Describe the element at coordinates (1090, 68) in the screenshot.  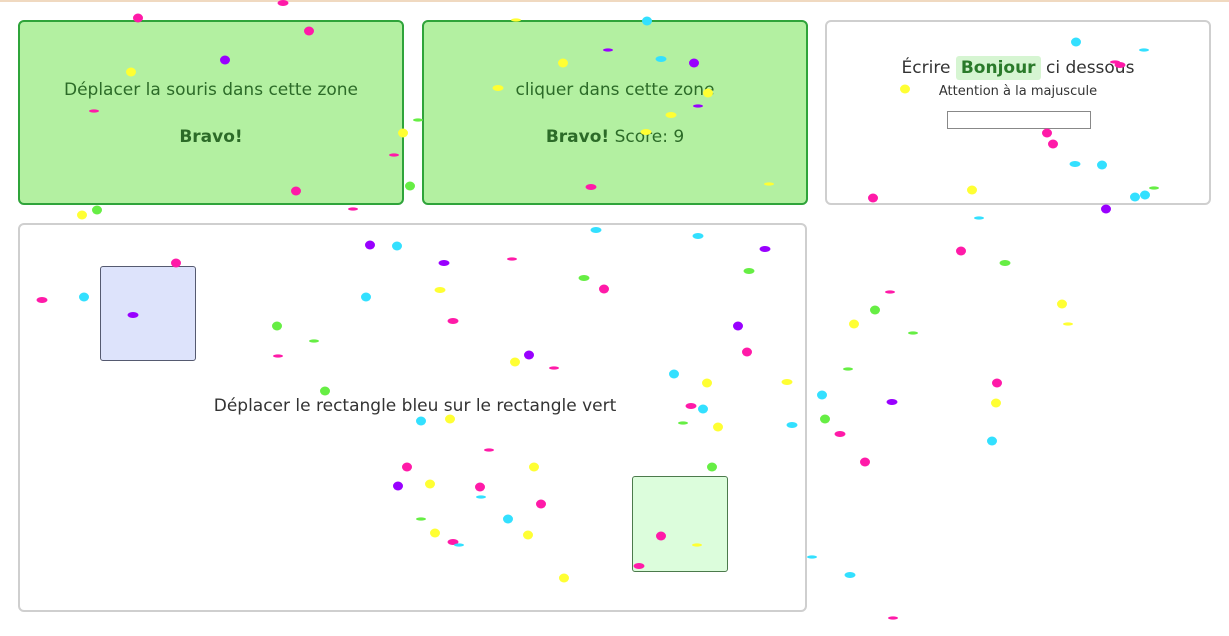
I see `prompt-after: ci dessous` at that location.